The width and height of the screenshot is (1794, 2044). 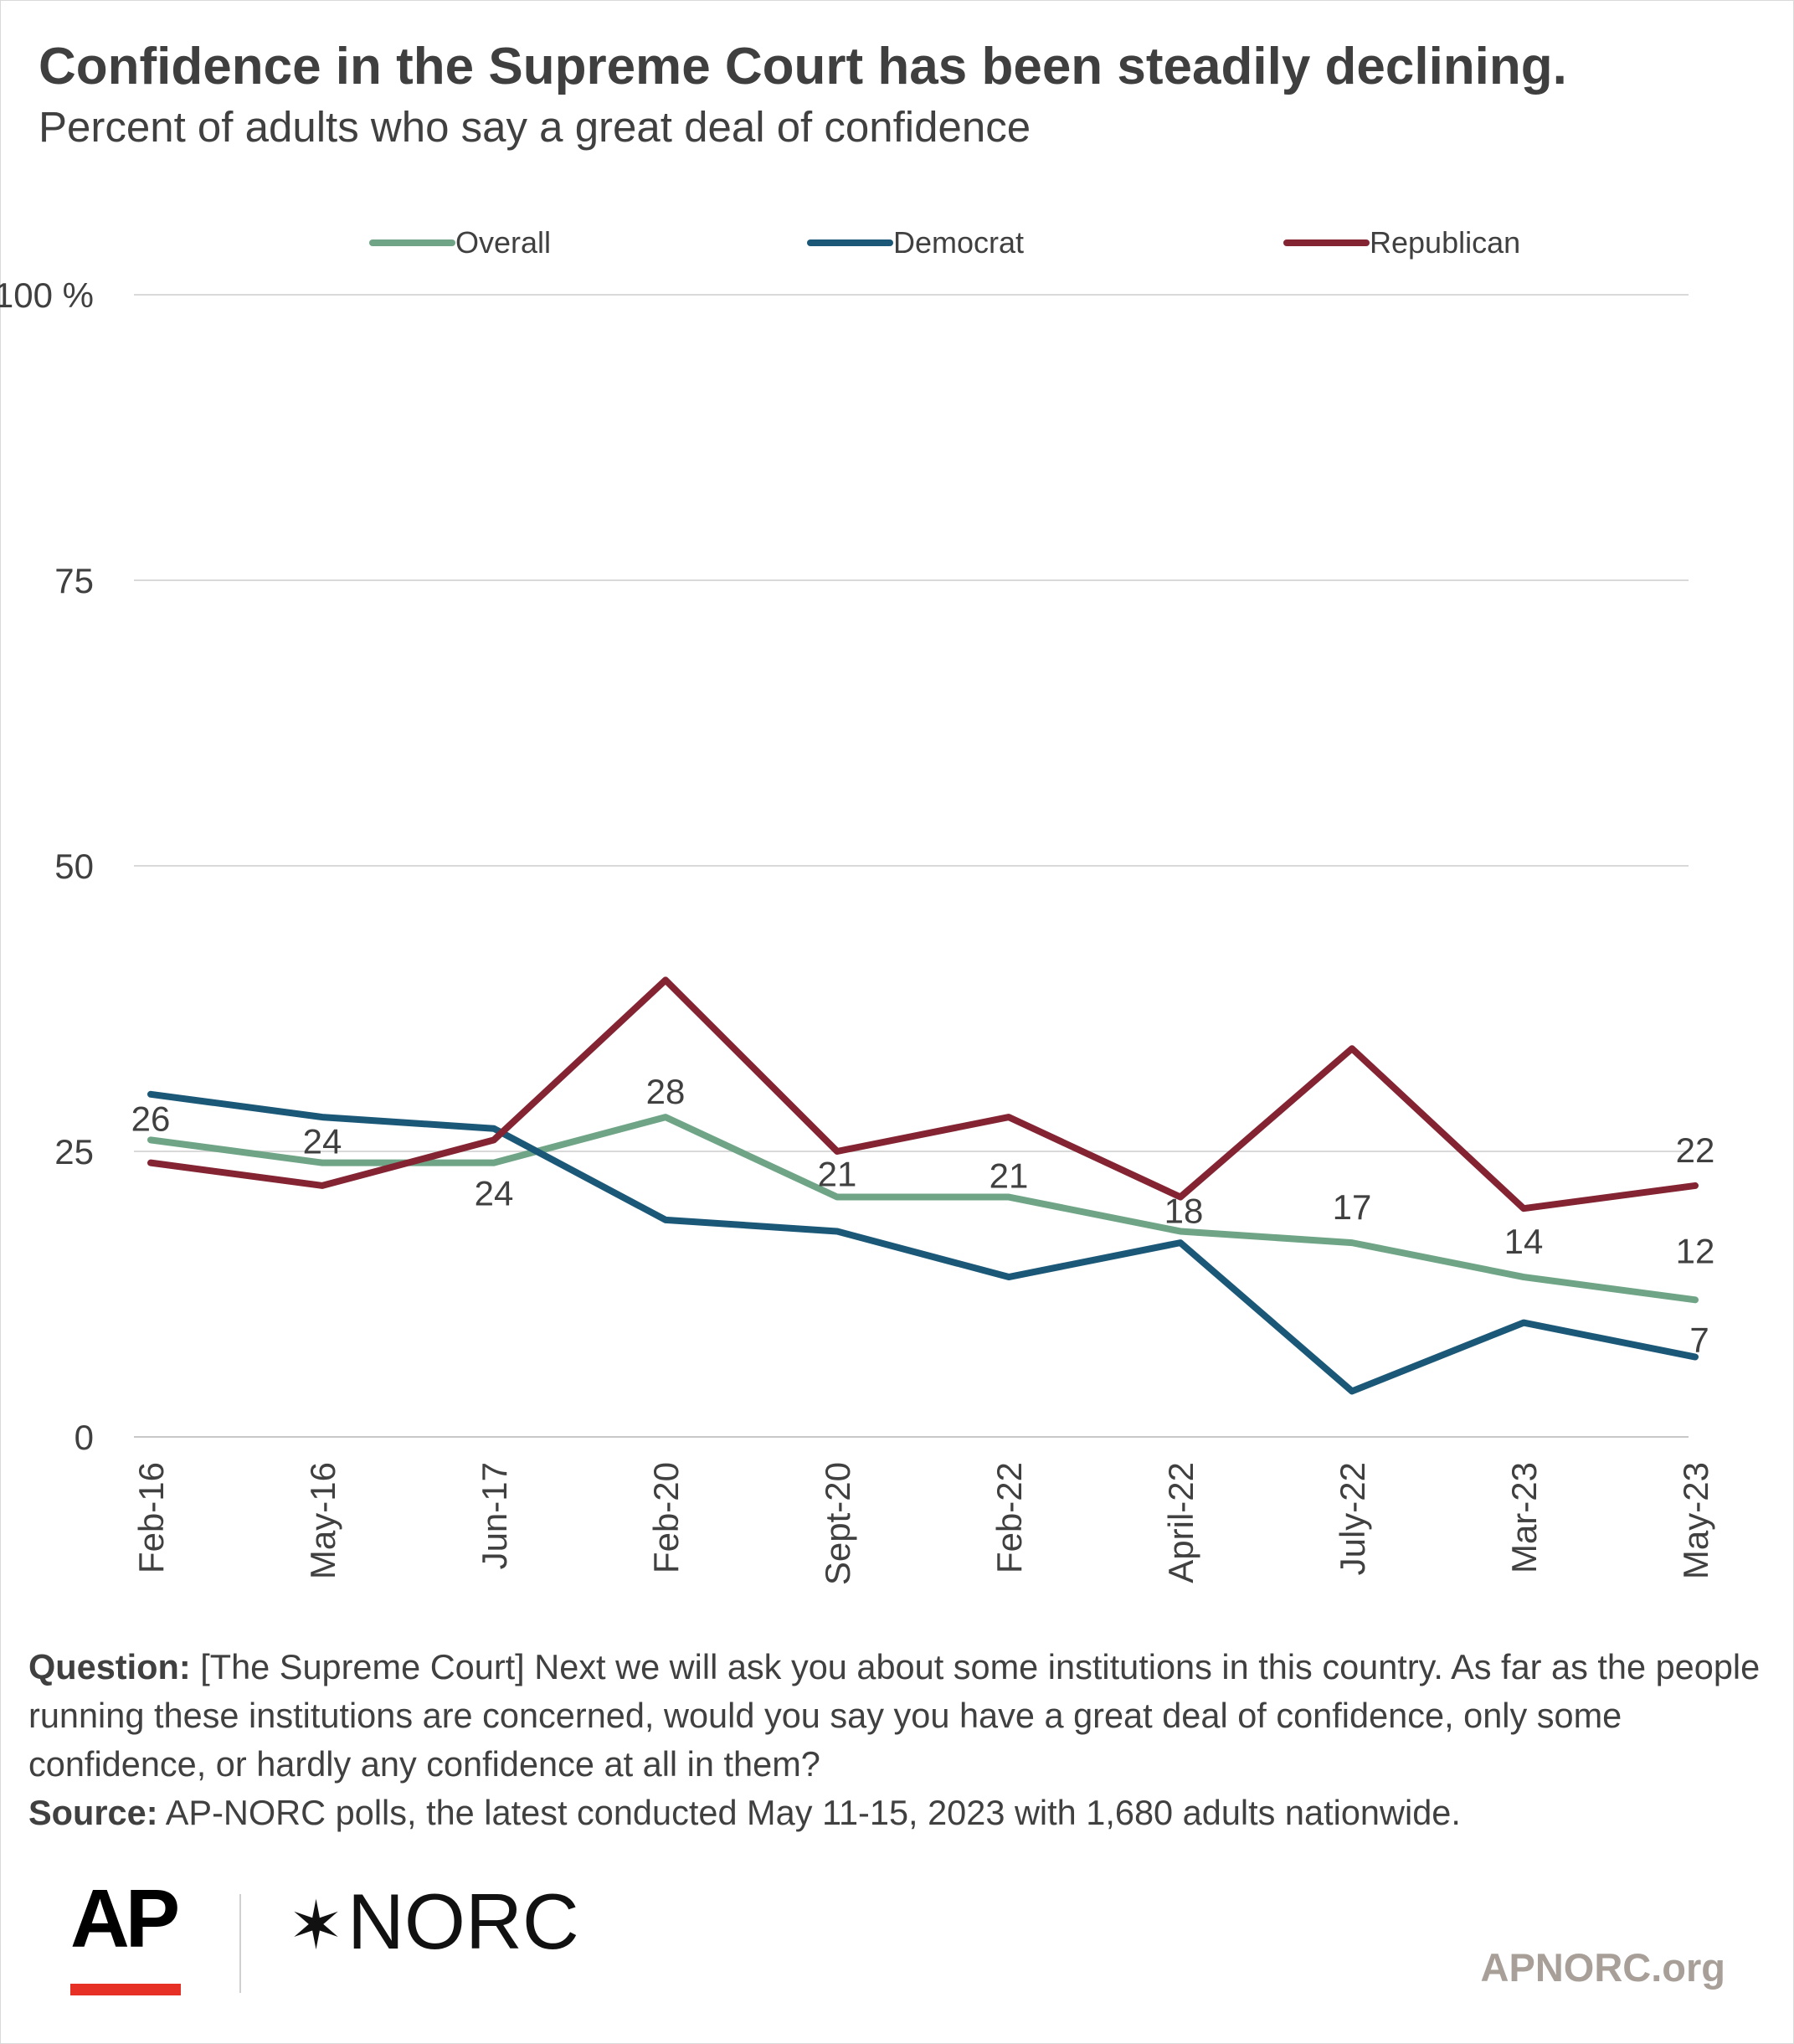 I want to click on ap-logo: AP, so click(x=125, y=1918).